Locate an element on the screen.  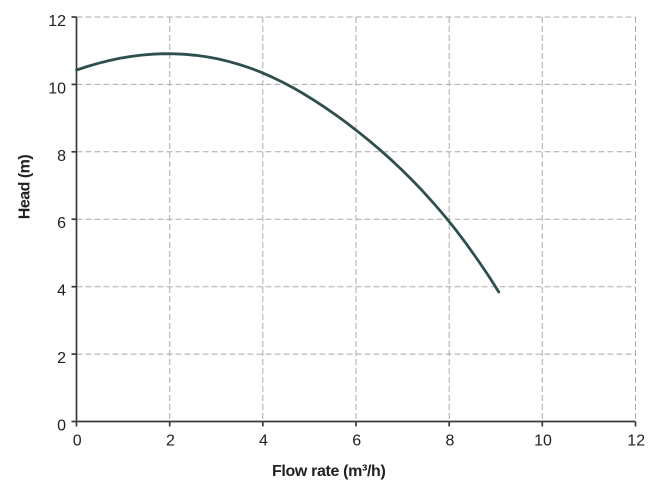
svg-text: Head (m) is located at coordinates (25, 187).